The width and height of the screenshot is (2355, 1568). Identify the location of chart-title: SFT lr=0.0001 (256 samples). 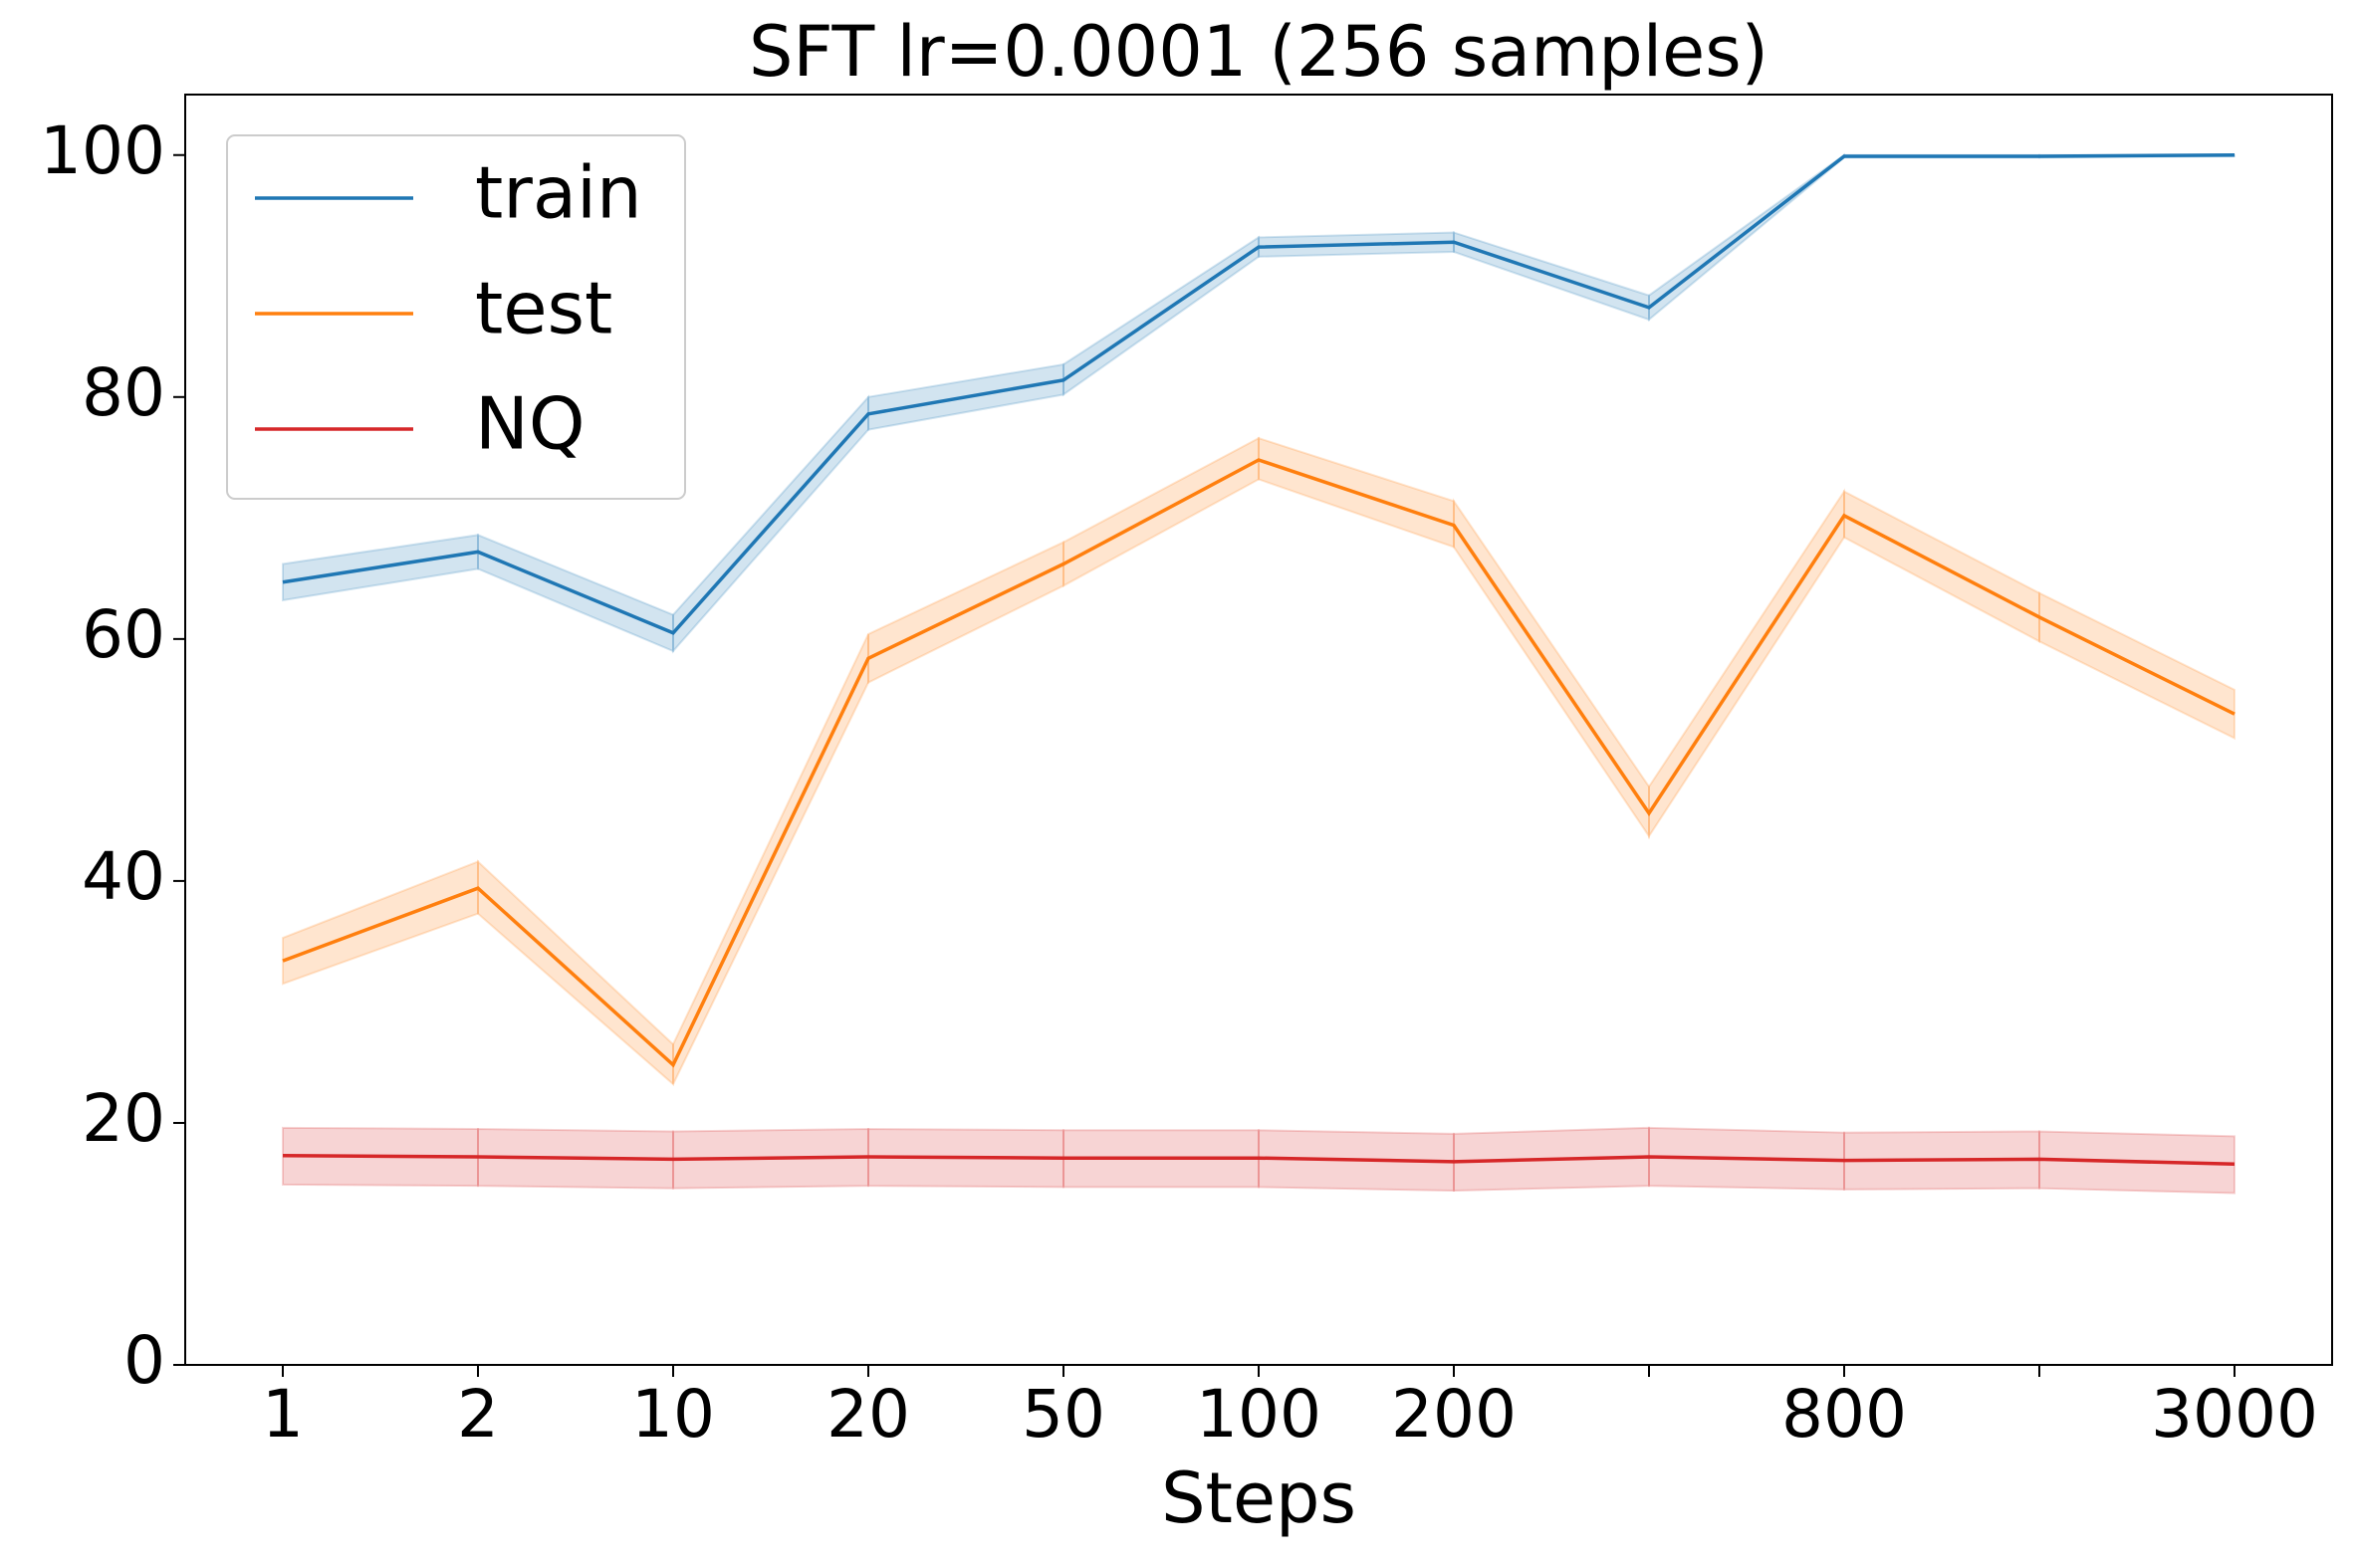
(1258, 52).